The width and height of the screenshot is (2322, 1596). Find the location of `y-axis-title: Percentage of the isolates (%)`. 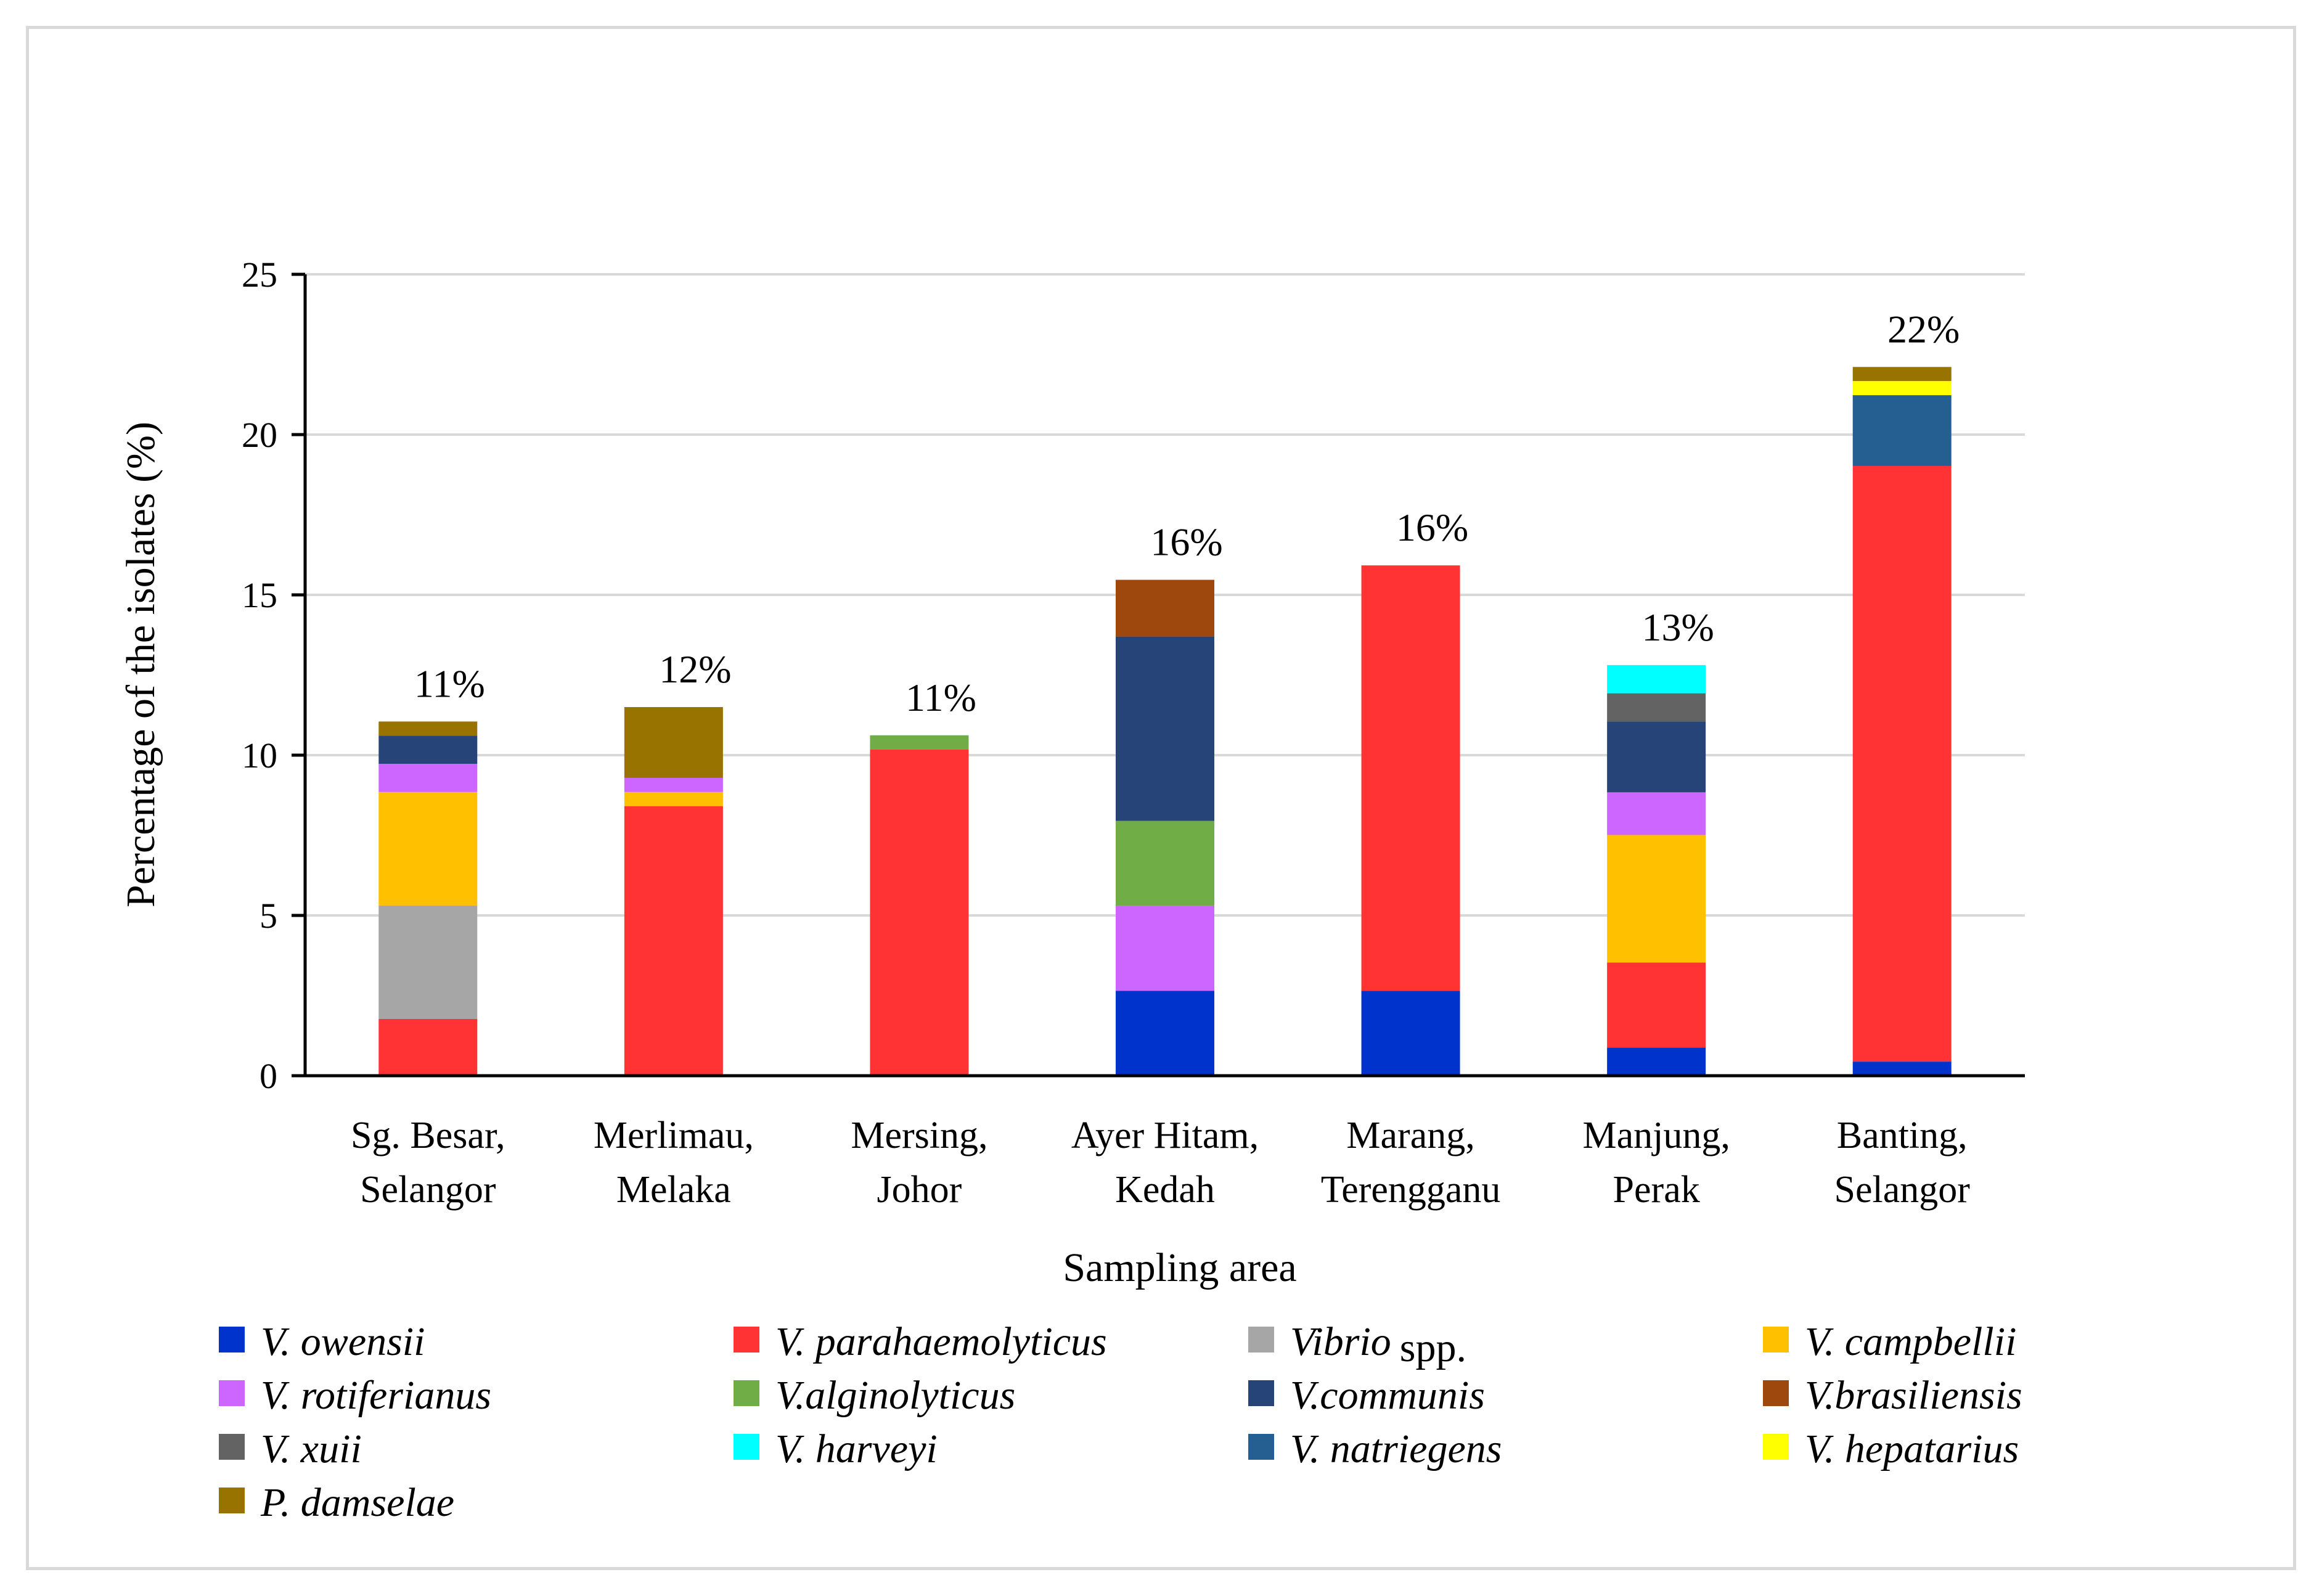

y-axis-title: Percentage of the isolates (%) is located at coordinates (141, 664).